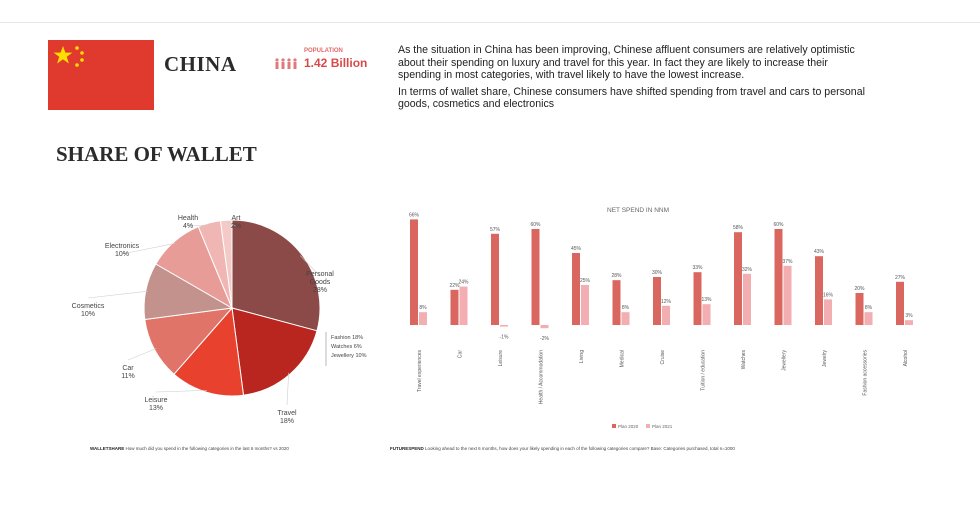 Image resolution: width=980 pixels, height=514 pixels. I want to click on bar-value-label: -2%, so click(544, 339).